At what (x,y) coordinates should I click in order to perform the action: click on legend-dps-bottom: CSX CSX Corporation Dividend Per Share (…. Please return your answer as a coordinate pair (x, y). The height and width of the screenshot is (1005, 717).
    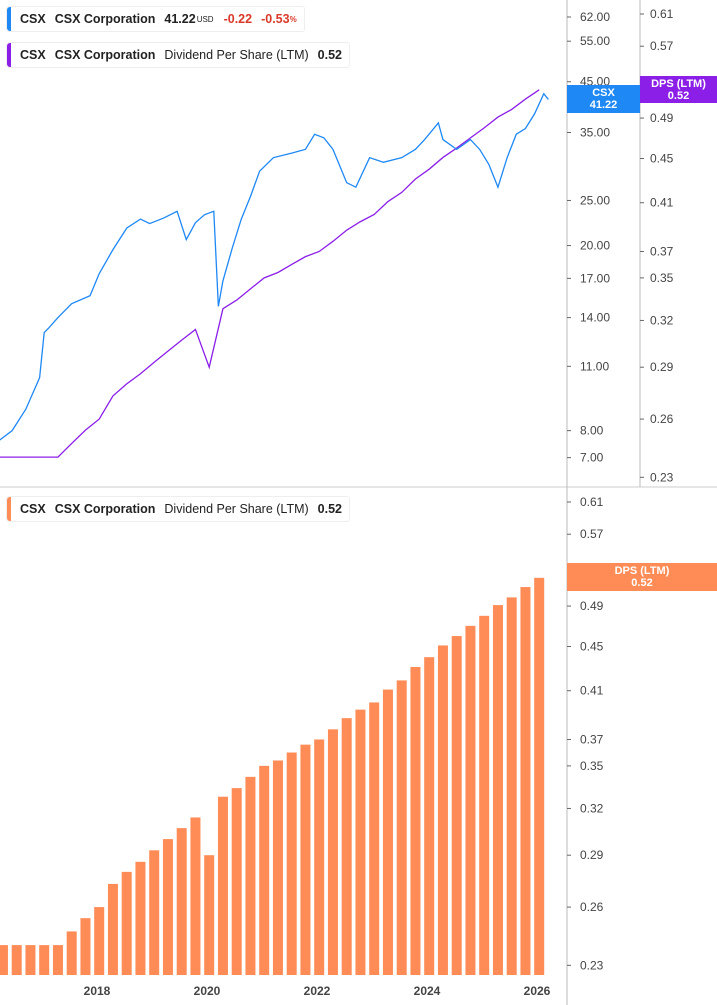
    Looking at the image, I should click on (178, 509).